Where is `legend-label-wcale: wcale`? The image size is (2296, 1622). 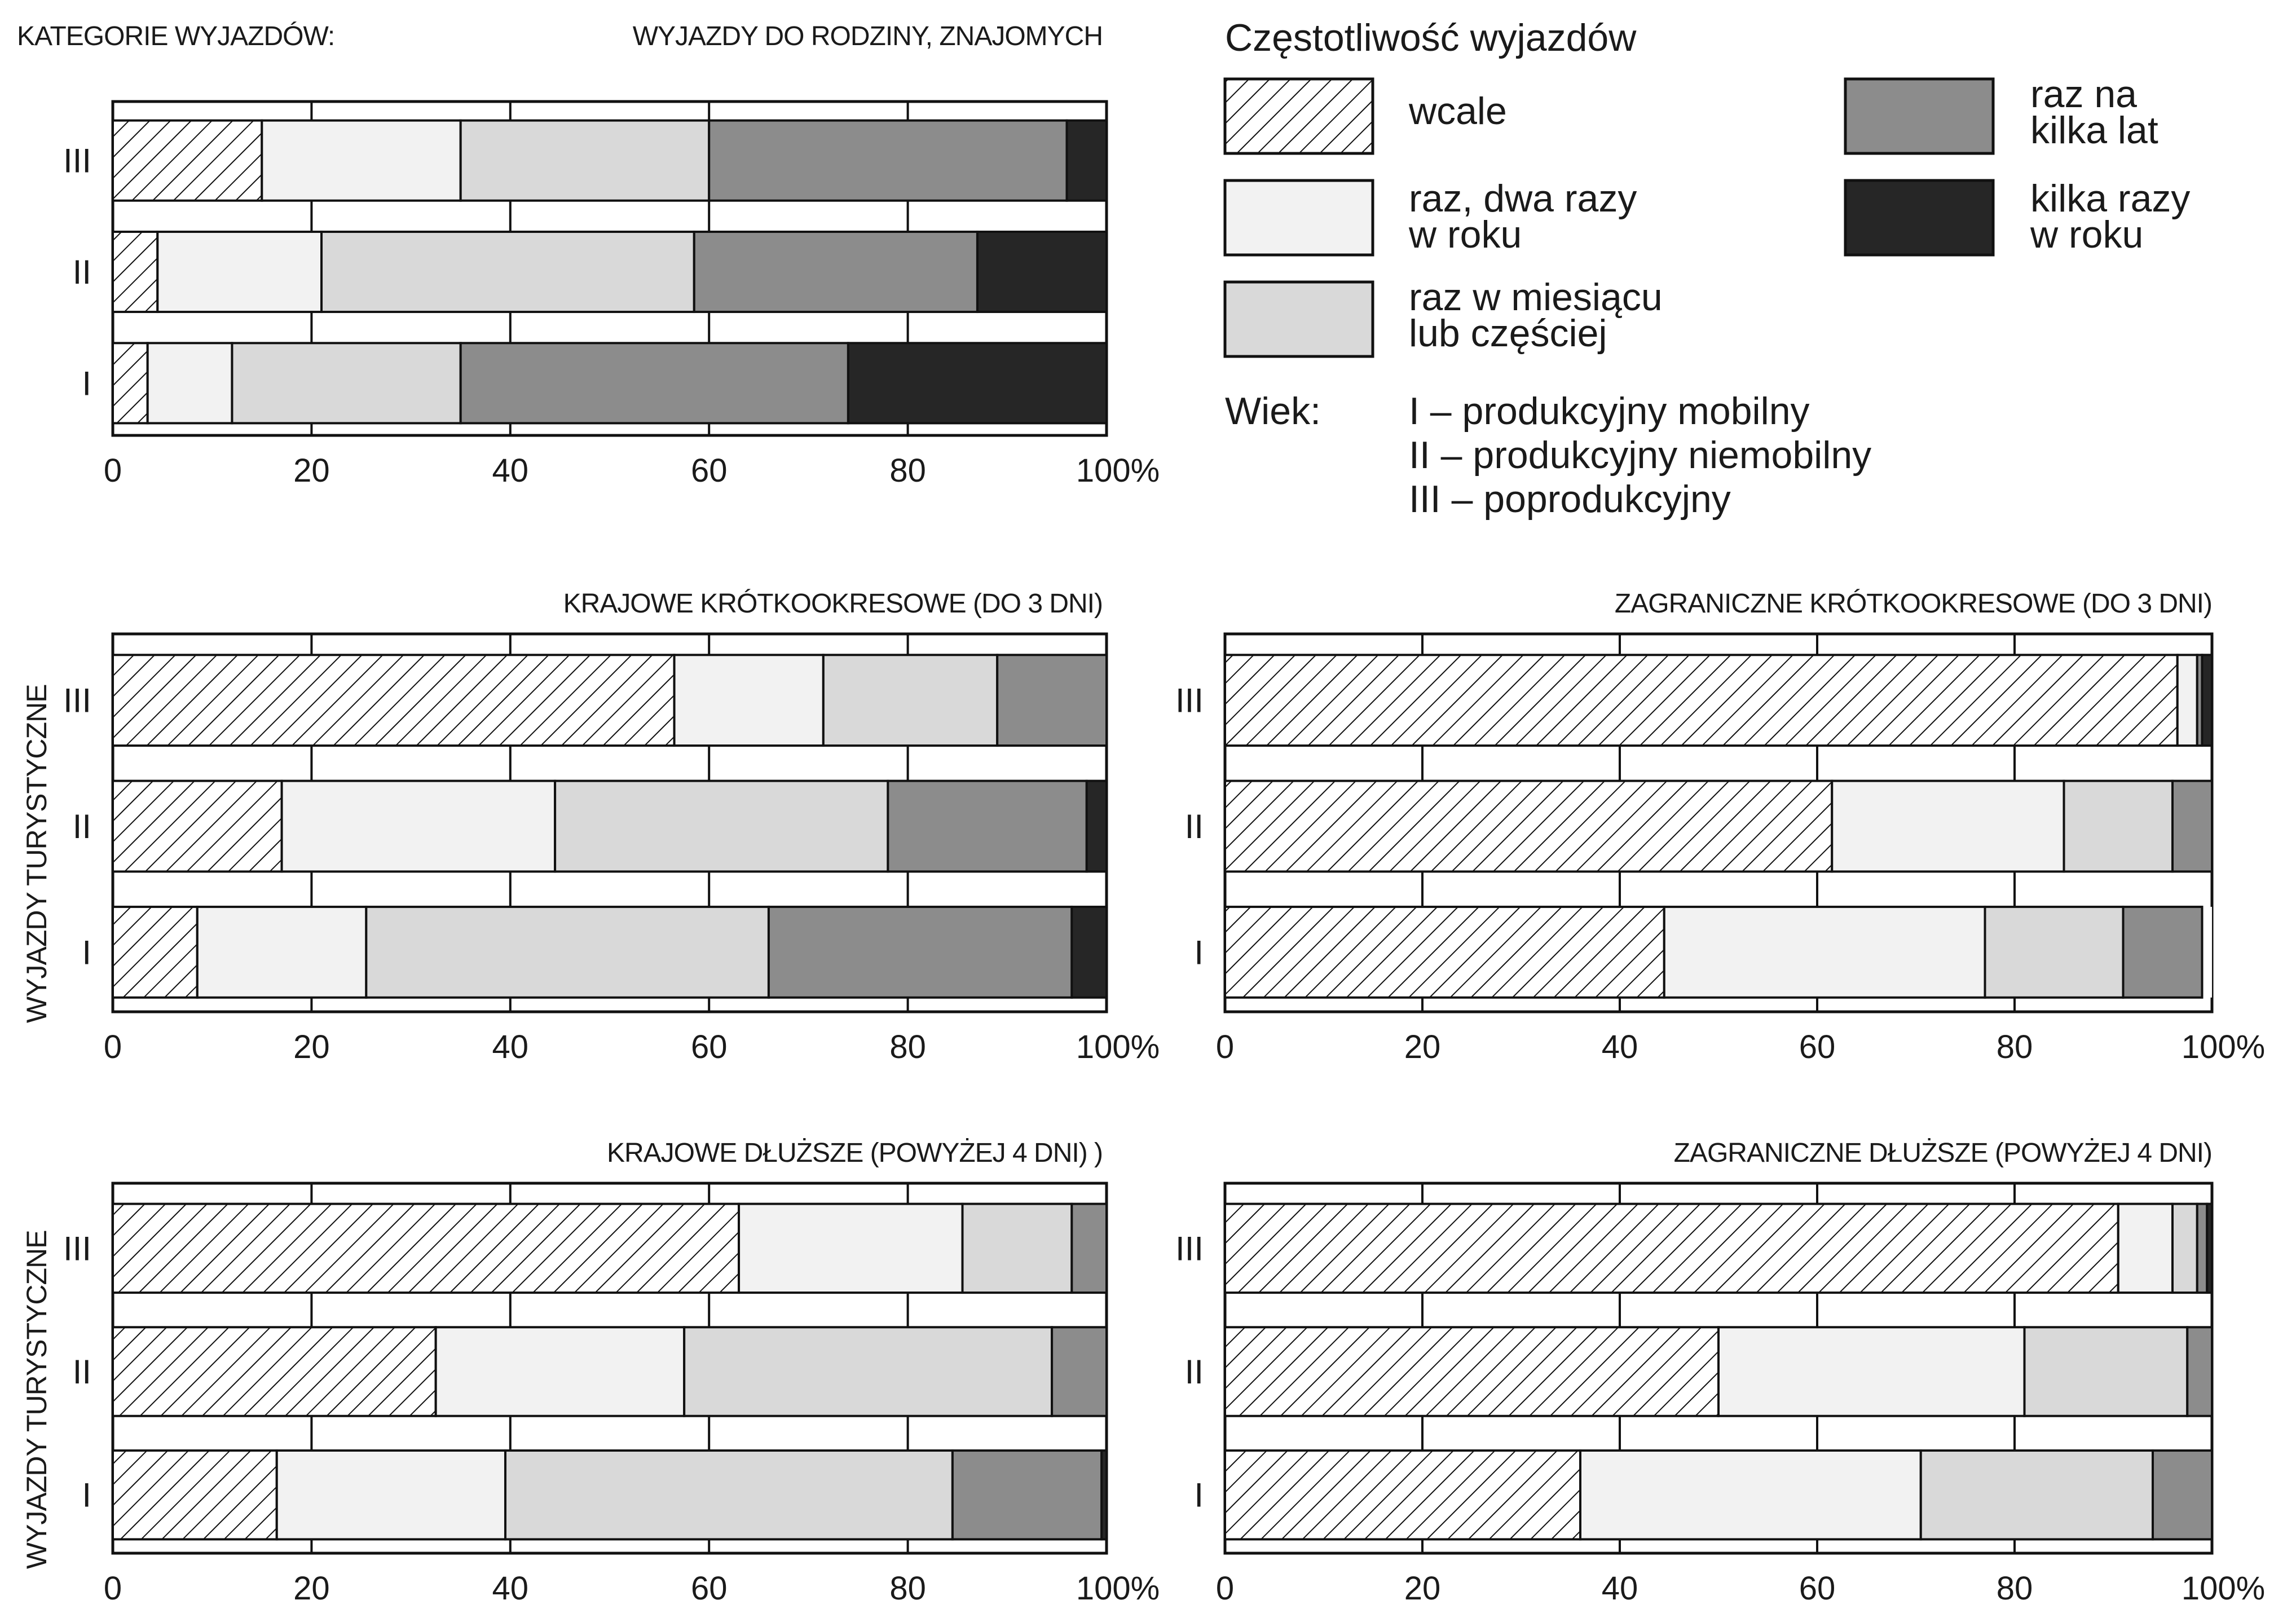 legend-label-wcale: wcale is located at coordinates (1457, 111).